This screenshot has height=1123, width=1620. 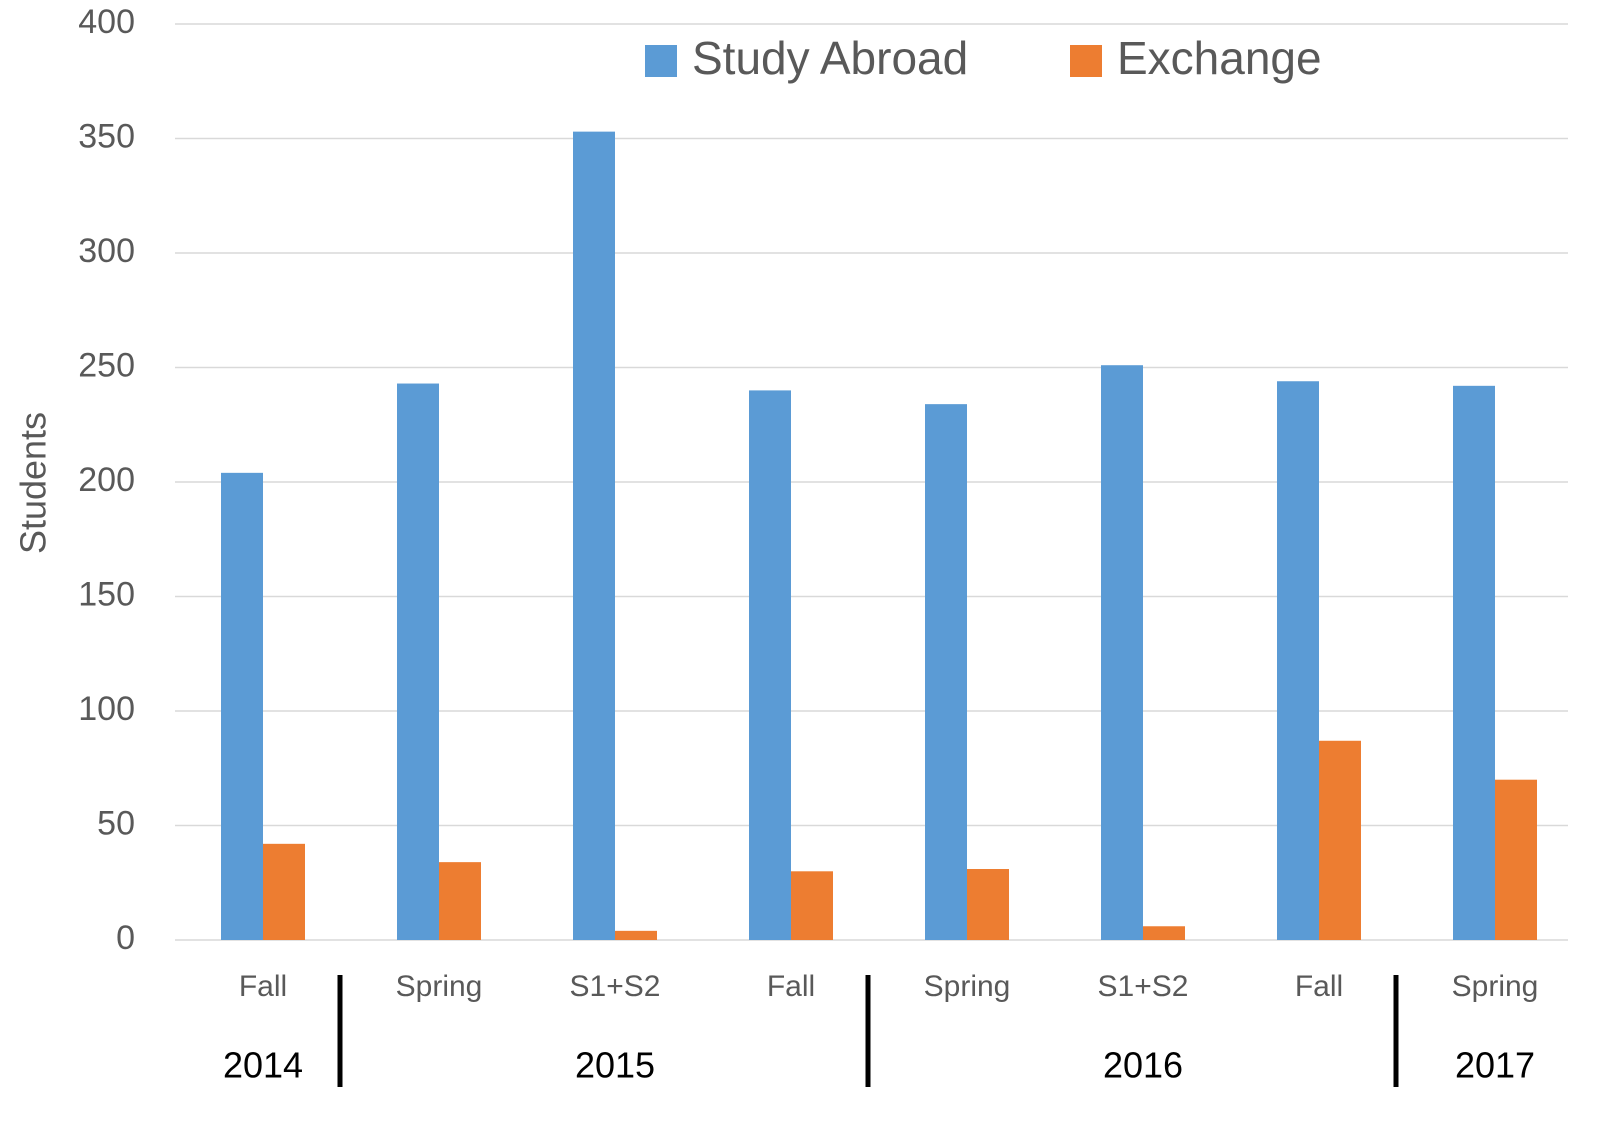 What do you see at coordinates (1219, 58) in the screenshot?
I see `legend-label: Exchange` at bounding box center [1219, 58].